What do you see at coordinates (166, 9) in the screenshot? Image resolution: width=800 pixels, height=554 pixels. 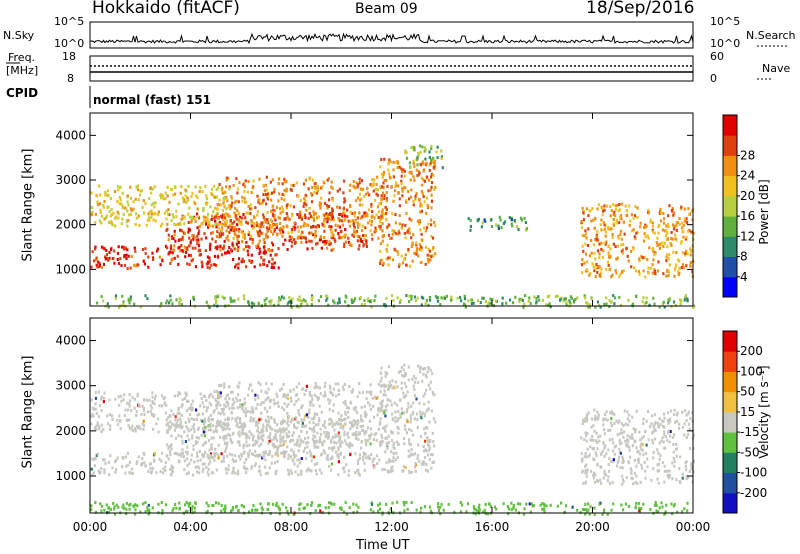 I see `station-title: Hokkaido (fitACF)` at bounding box center [166, 9].